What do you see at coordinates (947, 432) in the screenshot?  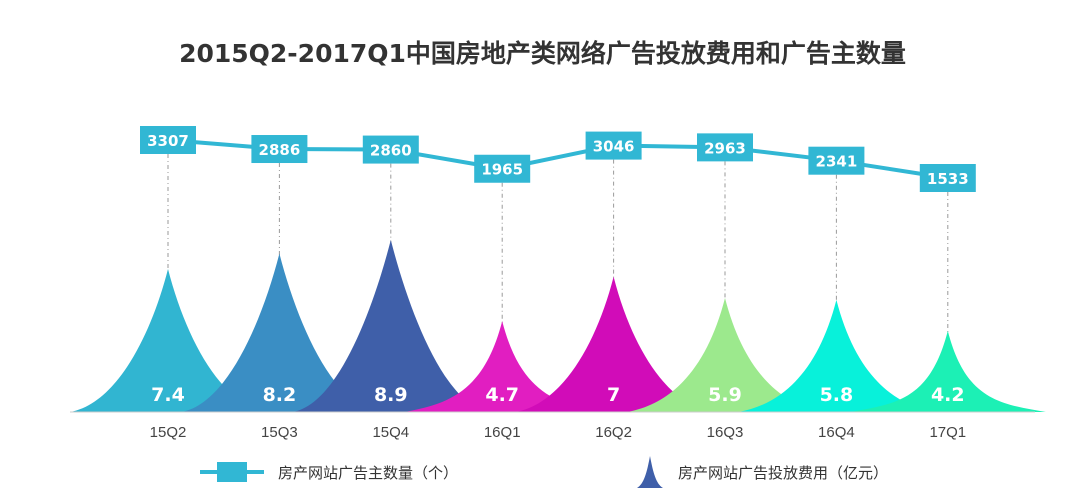 I see `category-label: 17Q1` at bounding box center [947, 432].